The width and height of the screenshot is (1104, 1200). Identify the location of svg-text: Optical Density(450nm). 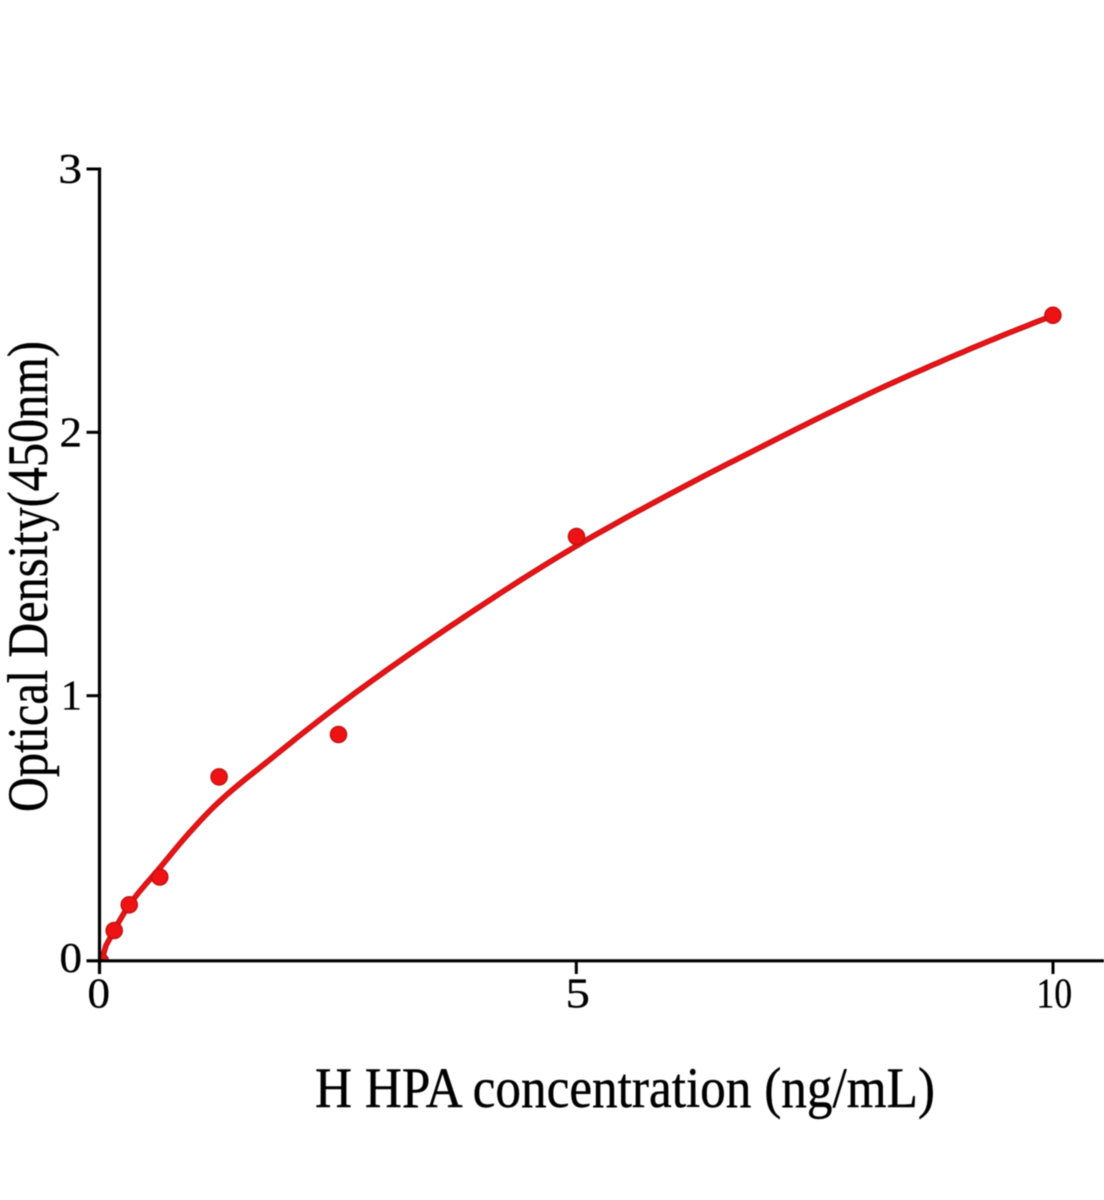
(30, 576).